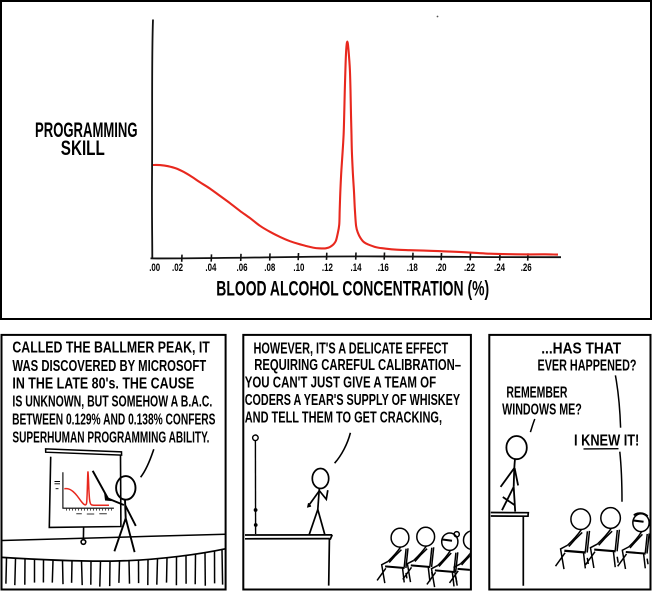 The height and width of the screenshot is (592, 652). What do you see at coordinates (356, 268) in the screenshot?
I see `svg-text: .14` at bounding box center [356, 268].